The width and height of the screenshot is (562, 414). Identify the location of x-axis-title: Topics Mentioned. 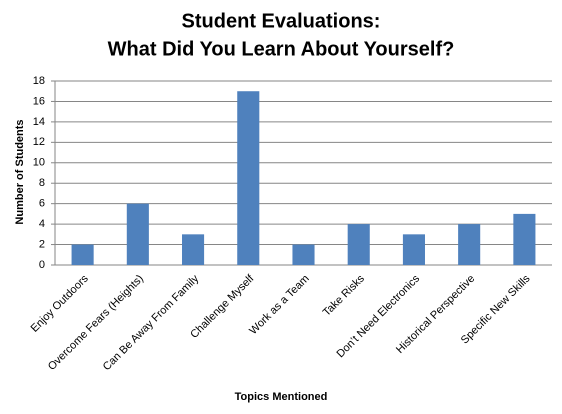
(281, 397).